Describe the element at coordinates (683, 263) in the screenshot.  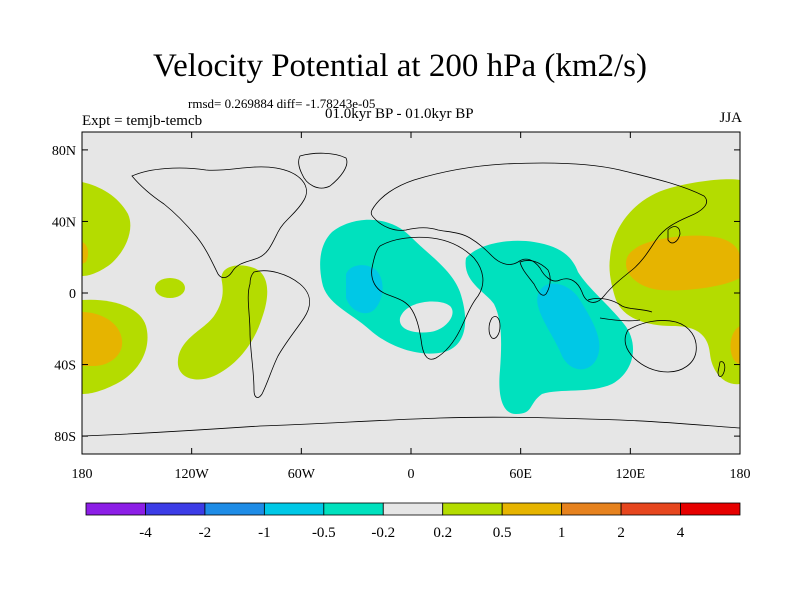
I see `contour-region-west-pacific-core` at that location.